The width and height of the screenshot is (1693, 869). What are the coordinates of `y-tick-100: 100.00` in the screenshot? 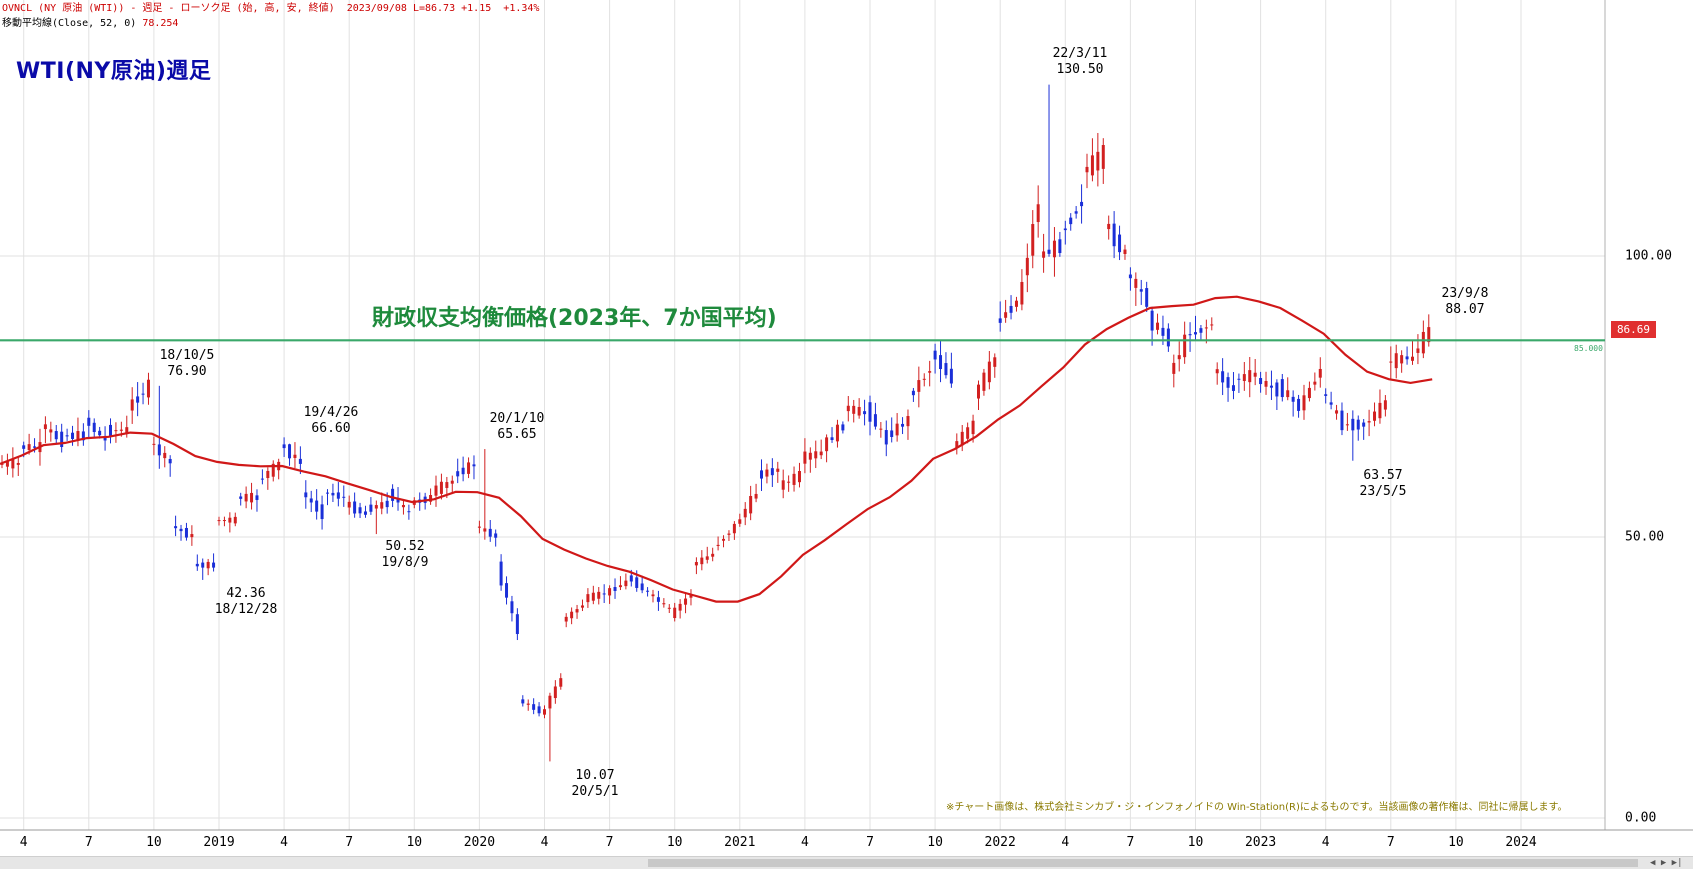 It's located at (1648, 256).